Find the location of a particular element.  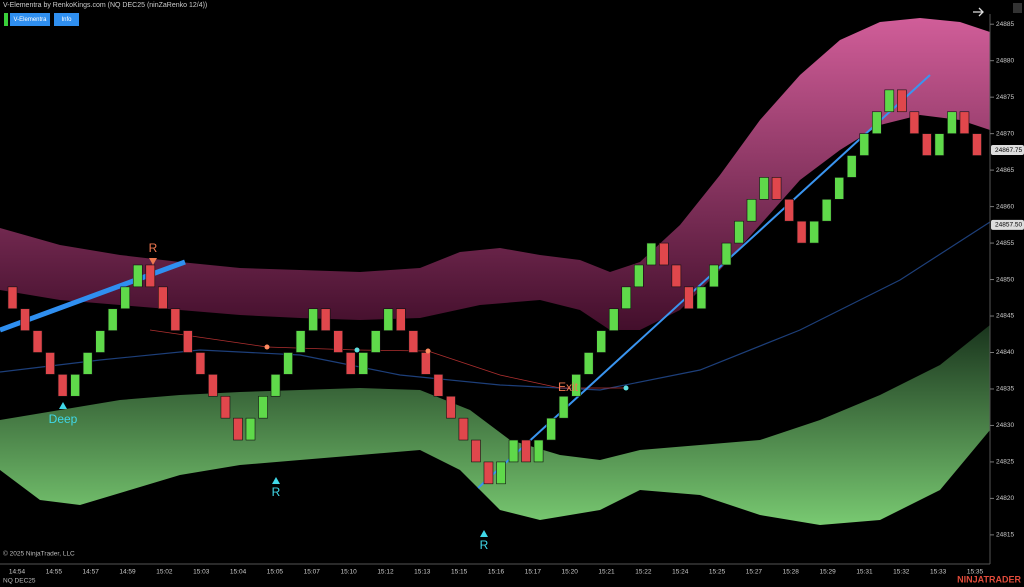

icon-box is located at coordinates (1017, 8).